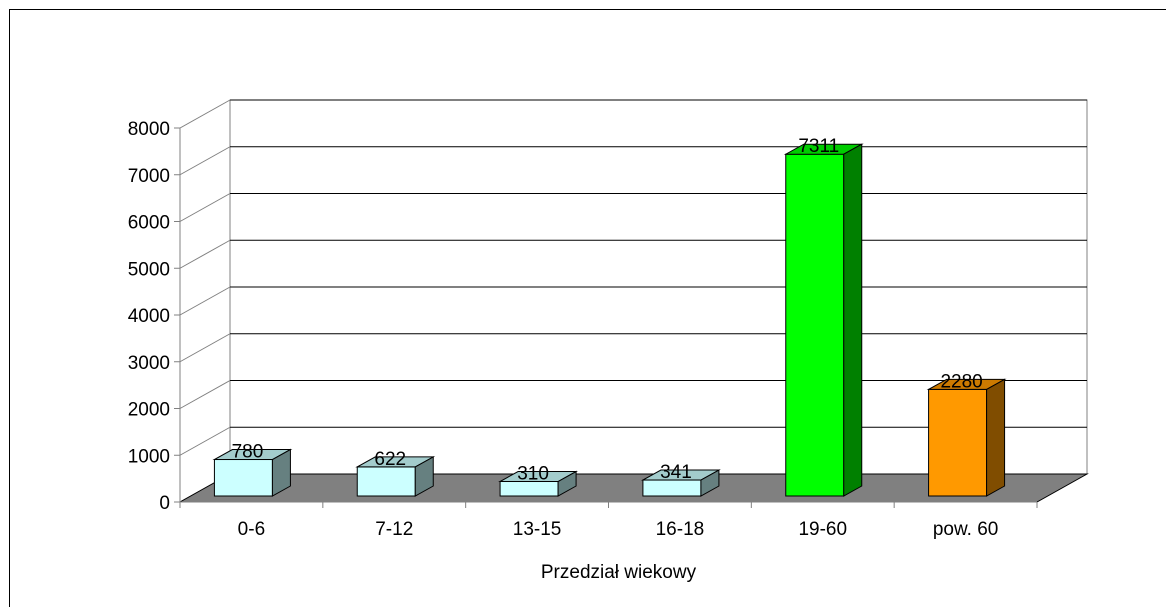 The image size is (1166, 607). I want to click on x-tick-label: 16-18, so click(680, 529).